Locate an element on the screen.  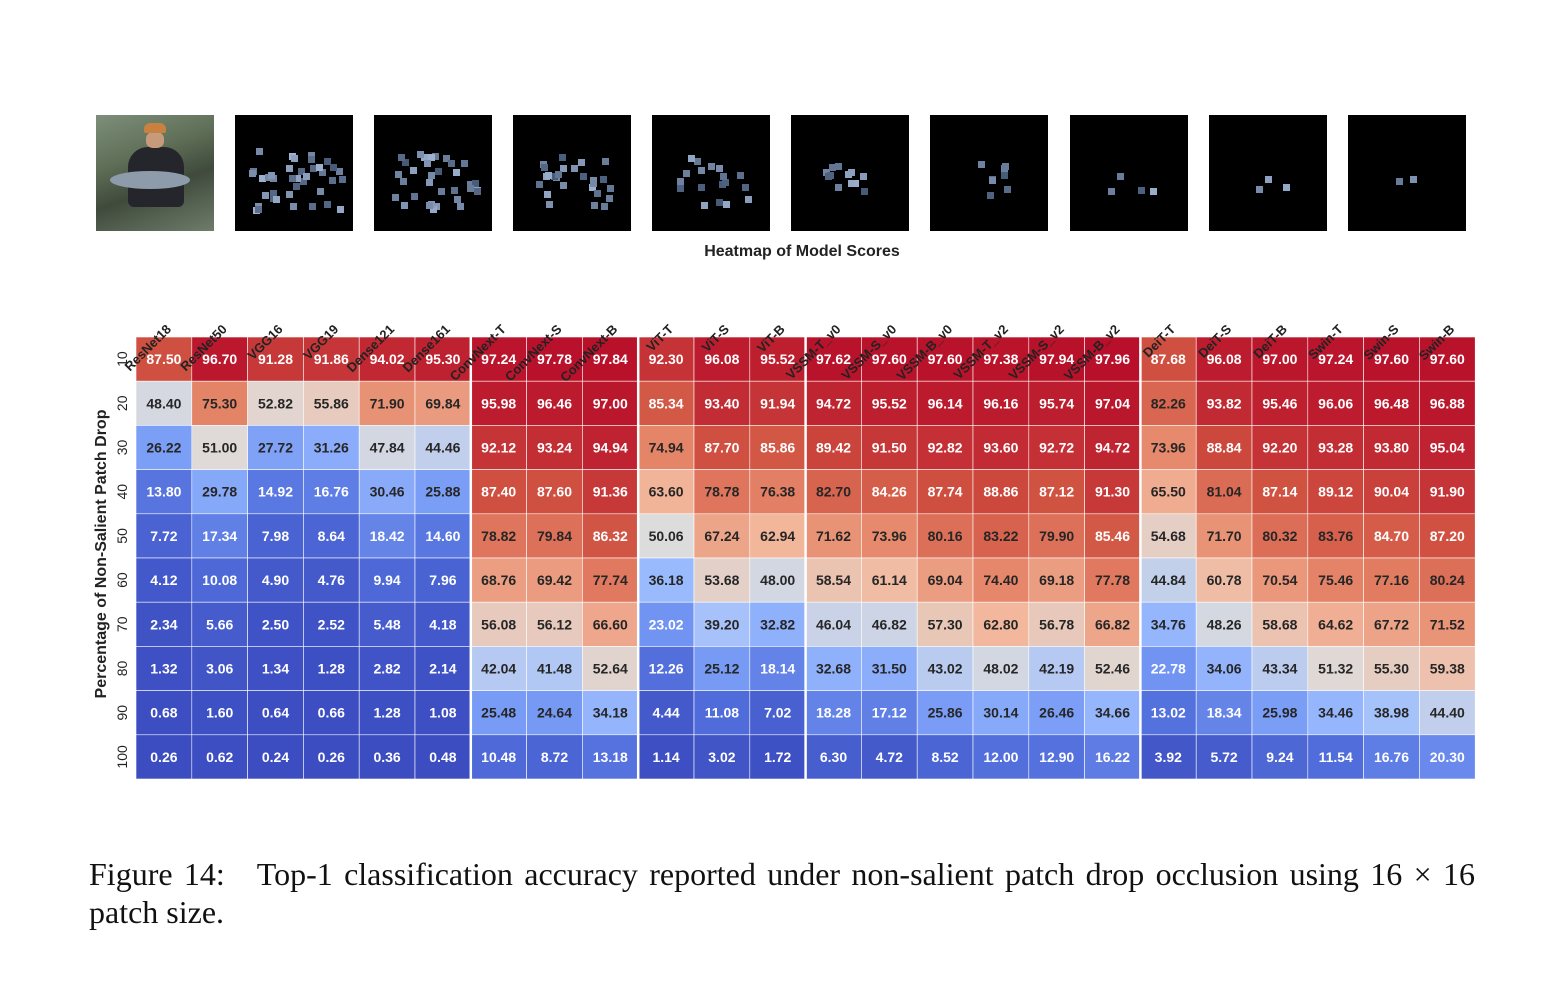
cell-value-label: 10.08 is located at coordinates (219, 580).